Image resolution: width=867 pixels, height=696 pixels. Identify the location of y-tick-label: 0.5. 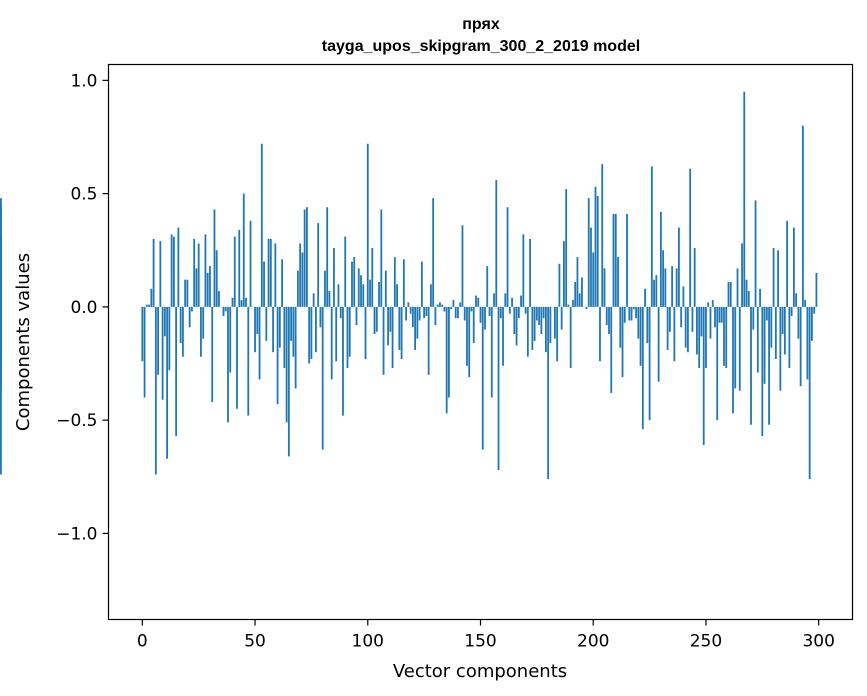
(83, 195).